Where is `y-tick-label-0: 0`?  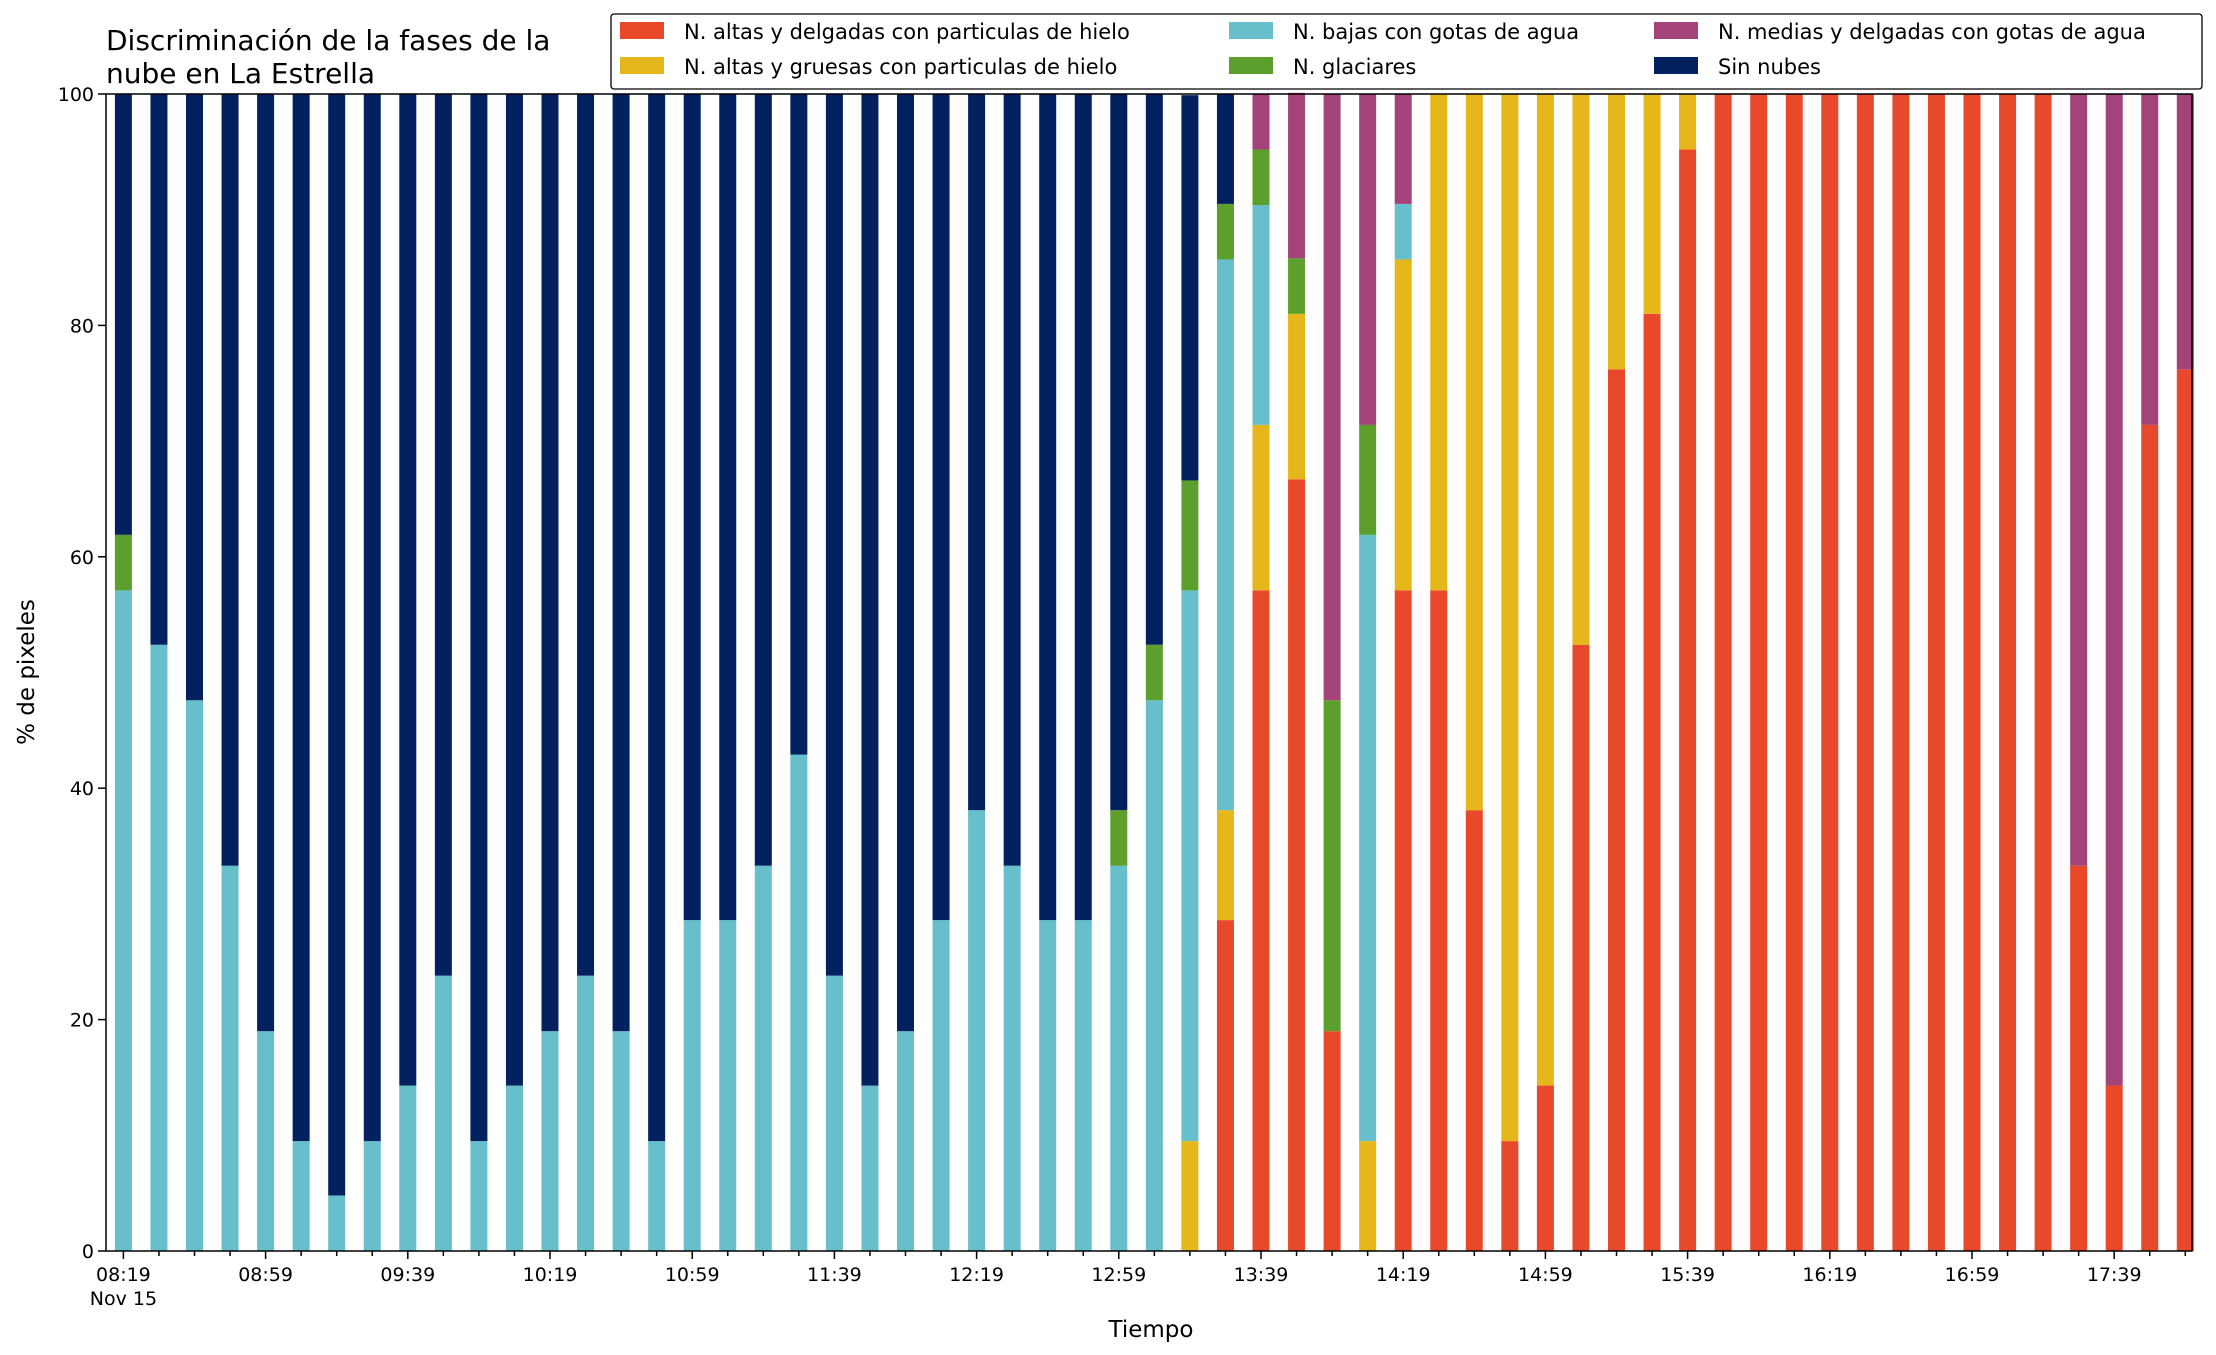
y-tick-label-0: 0 is located at coordinates (88, 1252).